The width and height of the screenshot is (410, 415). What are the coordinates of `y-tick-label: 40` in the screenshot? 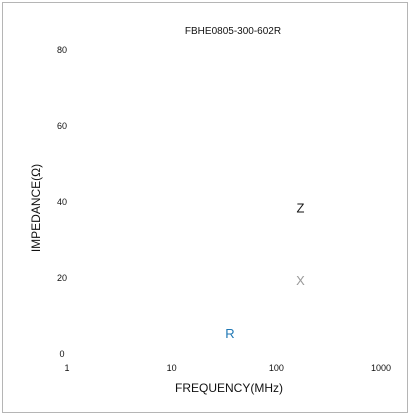 It's located at (62, 202).